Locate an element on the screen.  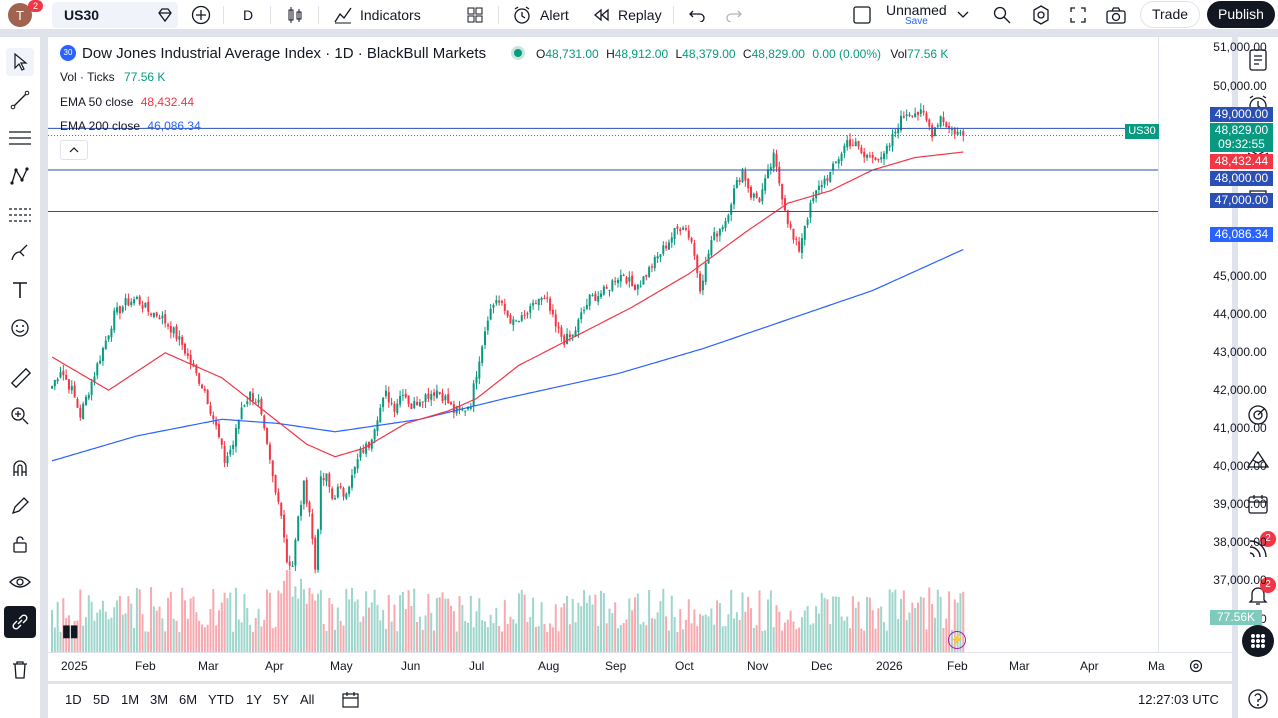
fib-retracement-icon is located at coordinates (20, 138).